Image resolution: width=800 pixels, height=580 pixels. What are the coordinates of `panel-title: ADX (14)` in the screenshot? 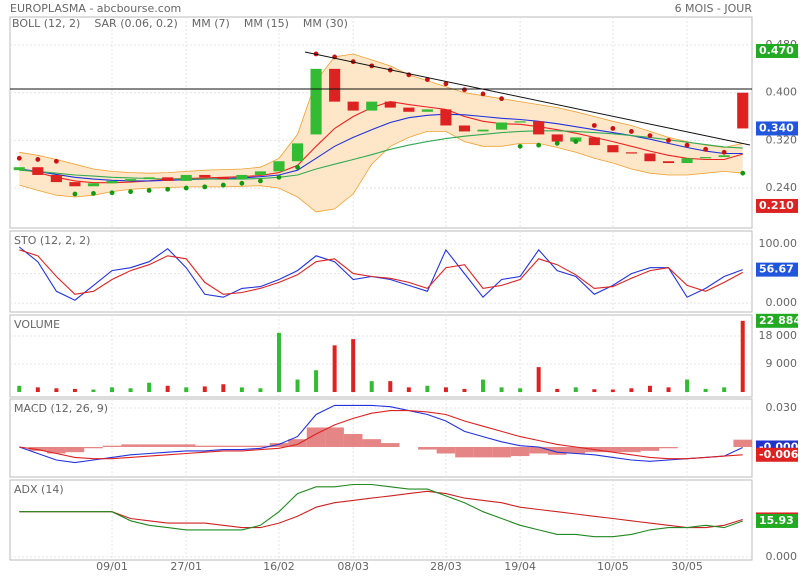 It's located at (39, 489).